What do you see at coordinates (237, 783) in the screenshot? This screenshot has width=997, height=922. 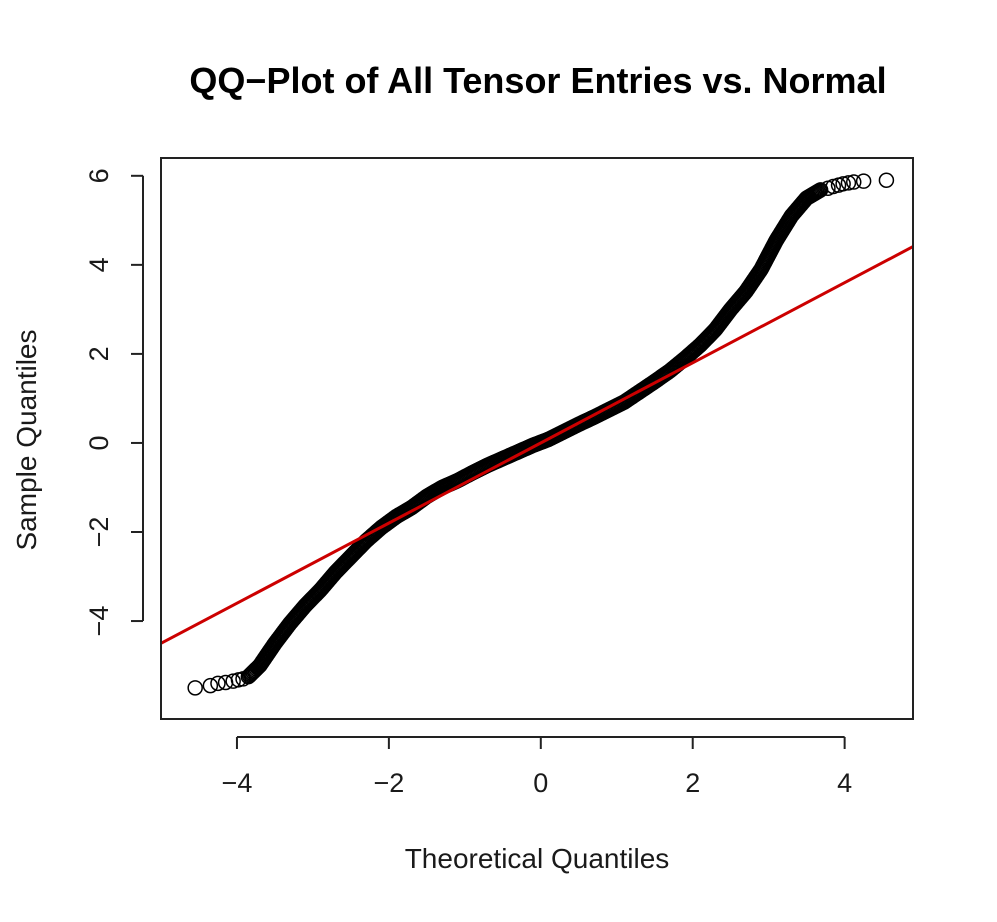 I see `x-tick-label: −4` at bounding box center [237, 783].